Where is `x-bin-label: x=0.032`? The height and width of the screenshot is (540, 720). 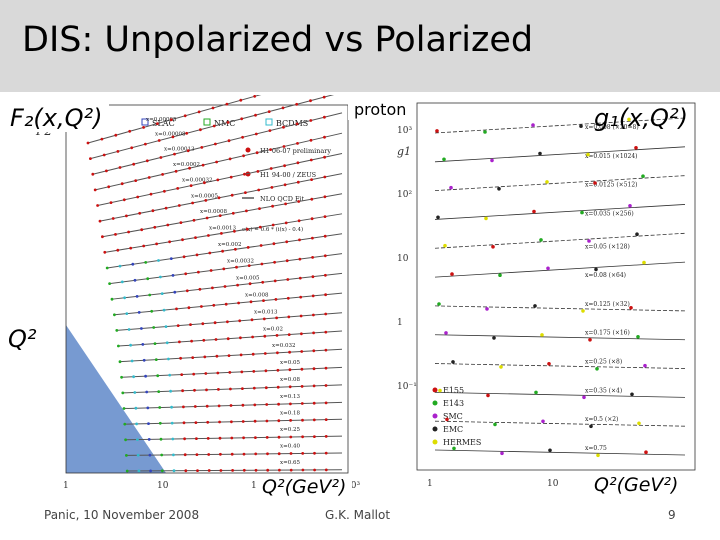 x-bin-label: x=0.032 is located at coordinates (283, 346).